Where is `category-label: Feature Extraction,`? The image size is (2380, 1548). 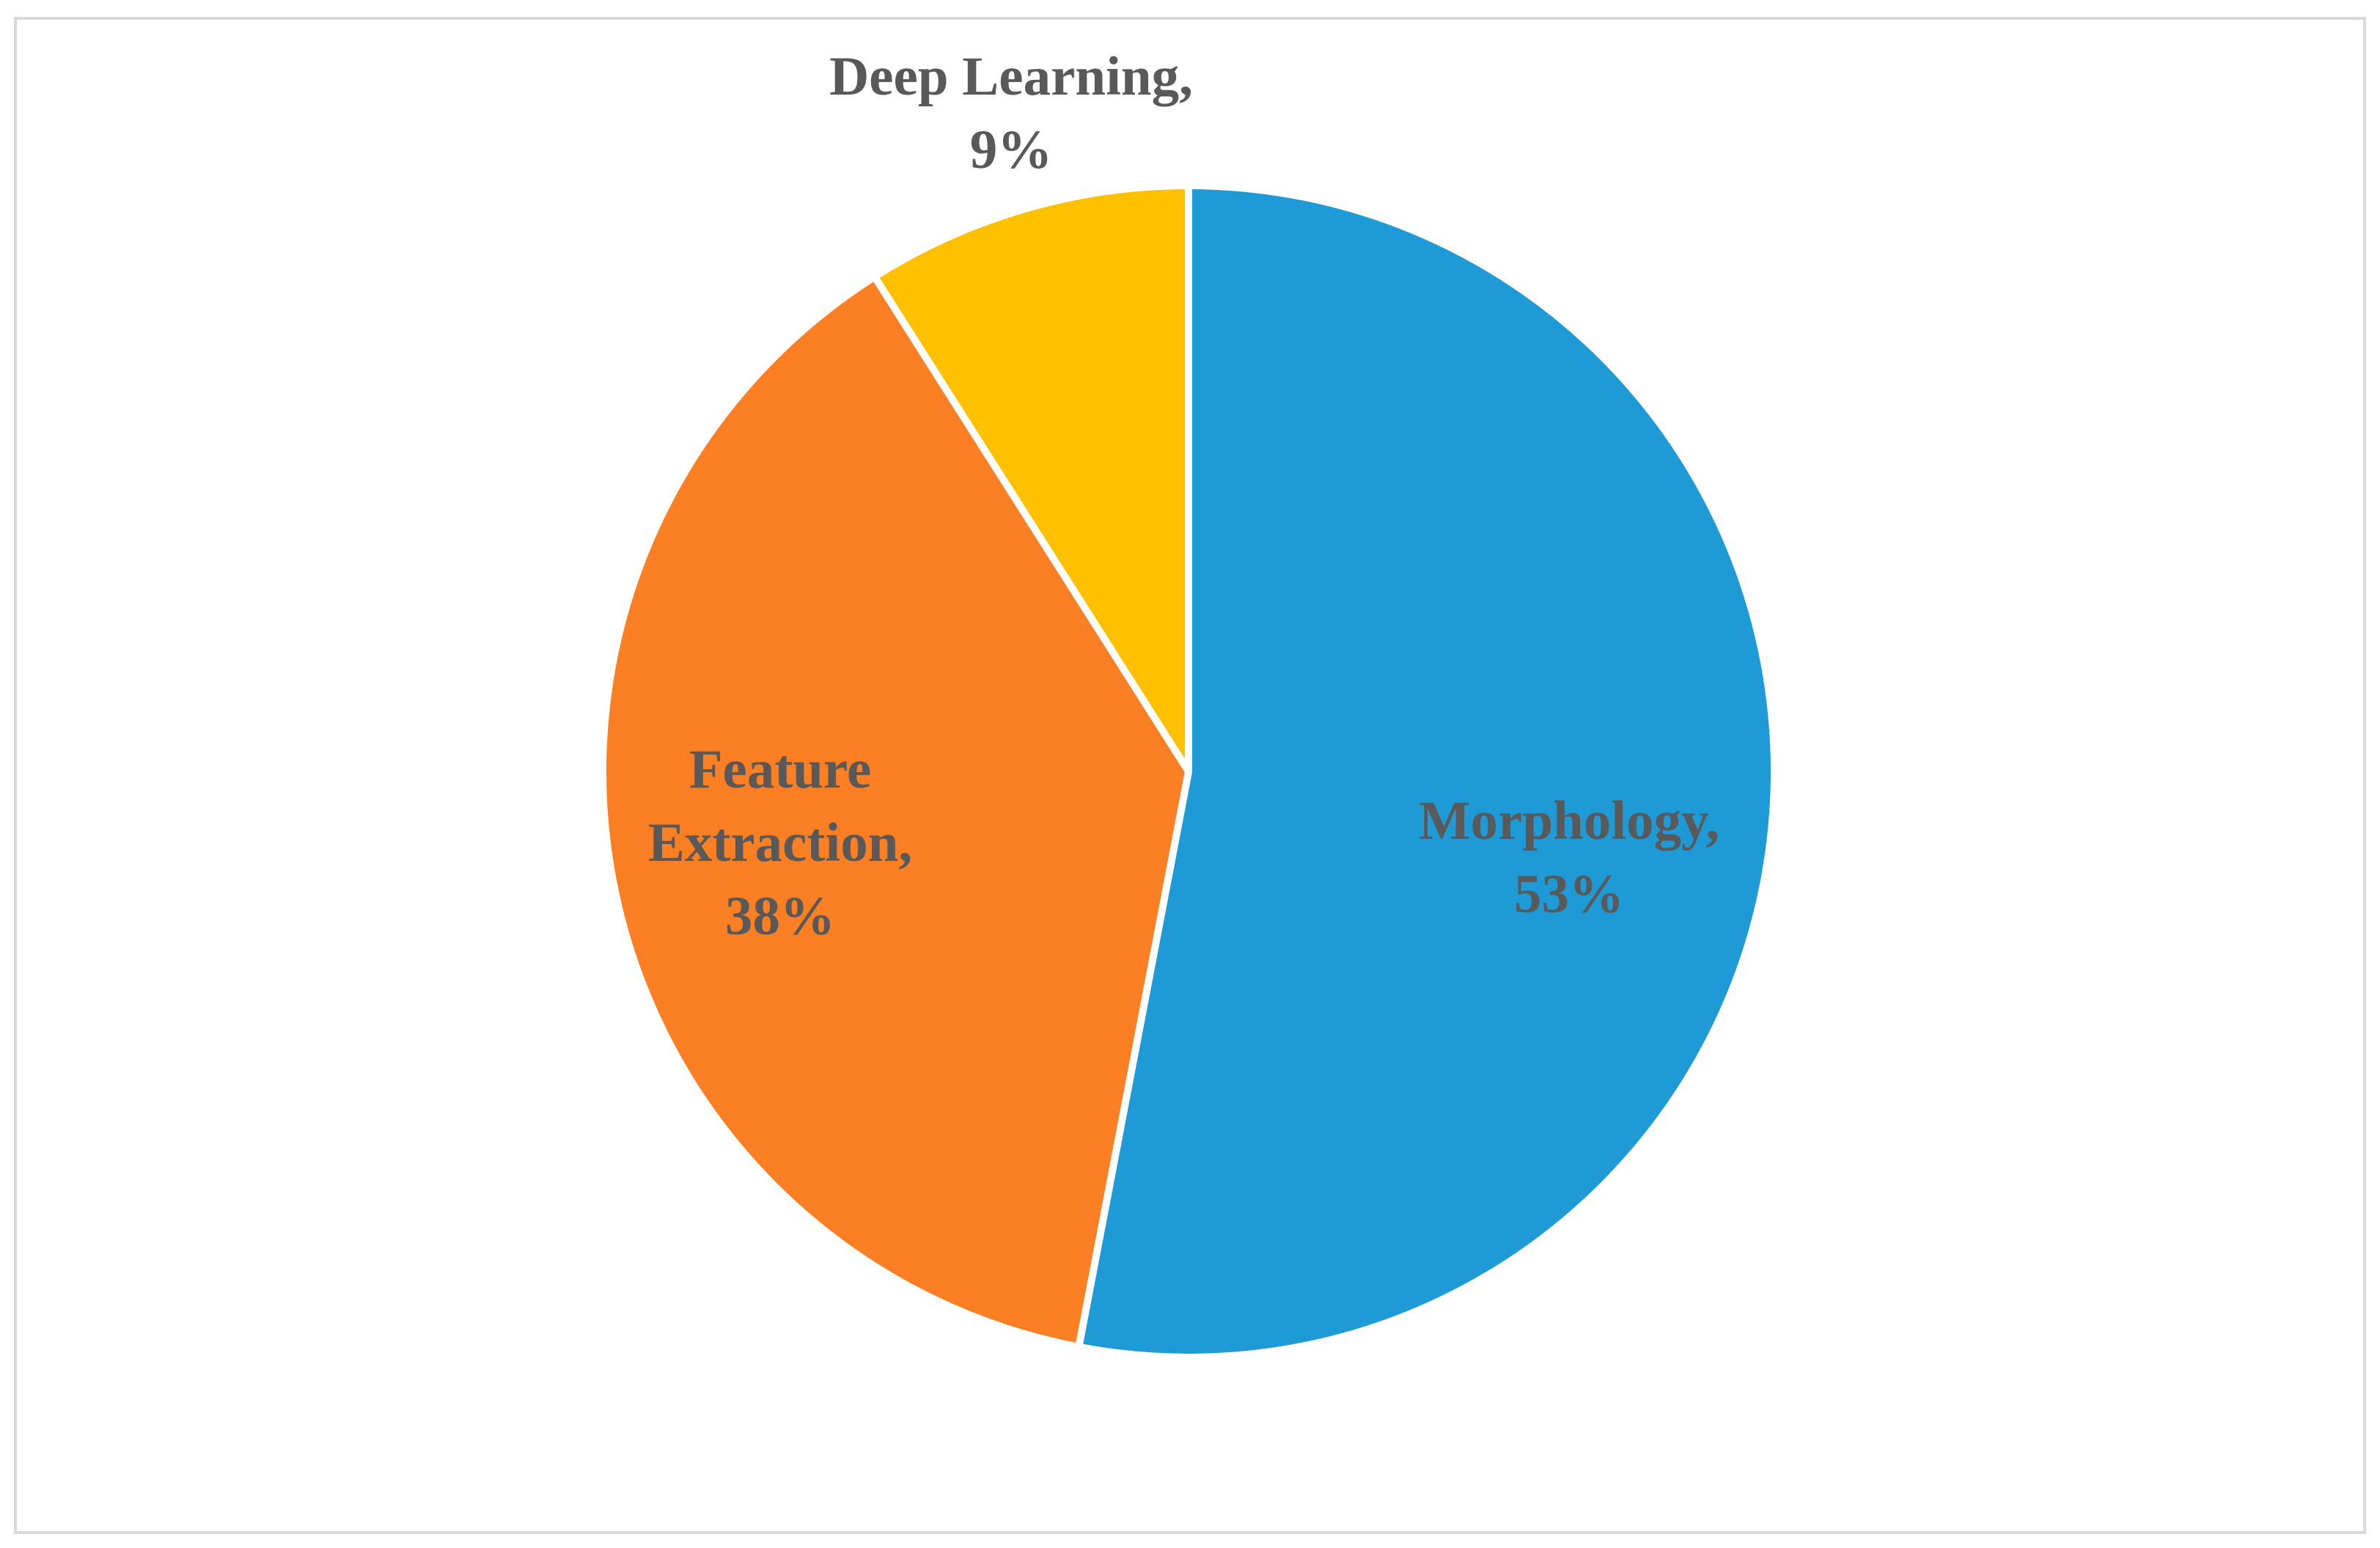
category-label: Feature Extraction, is located at coordinates (780, 806).